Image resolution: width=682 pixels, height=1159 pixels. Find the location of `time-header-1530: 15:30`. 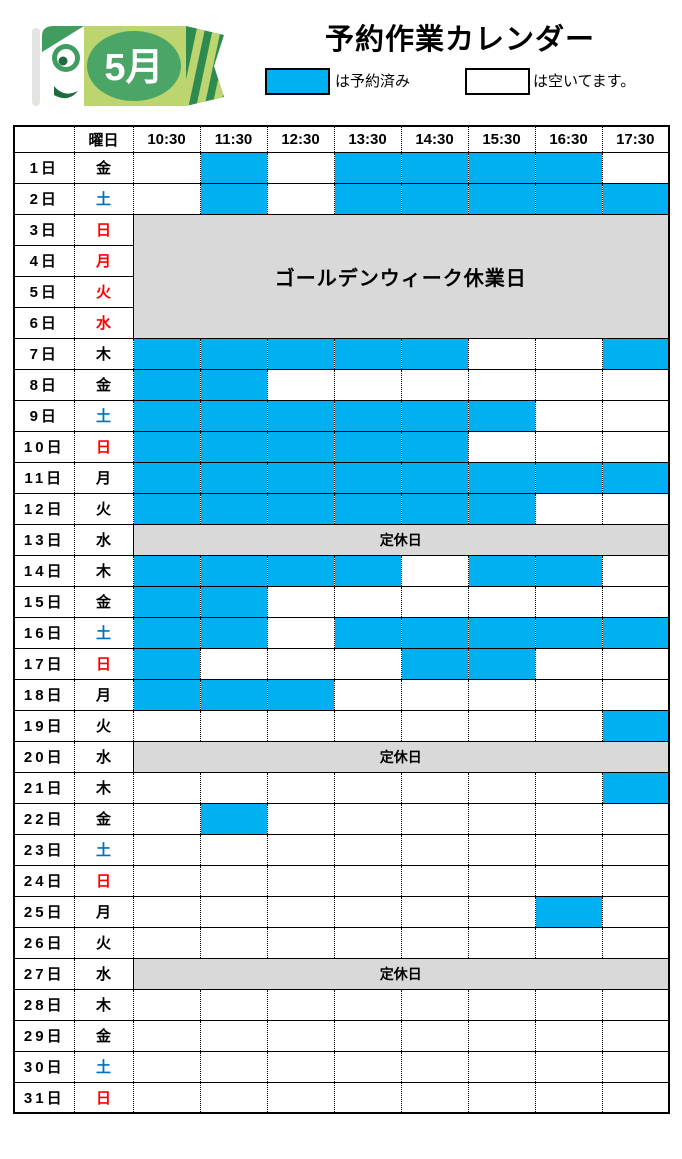

time-header-1530: 15:30 is located at coordinates (501, 138).